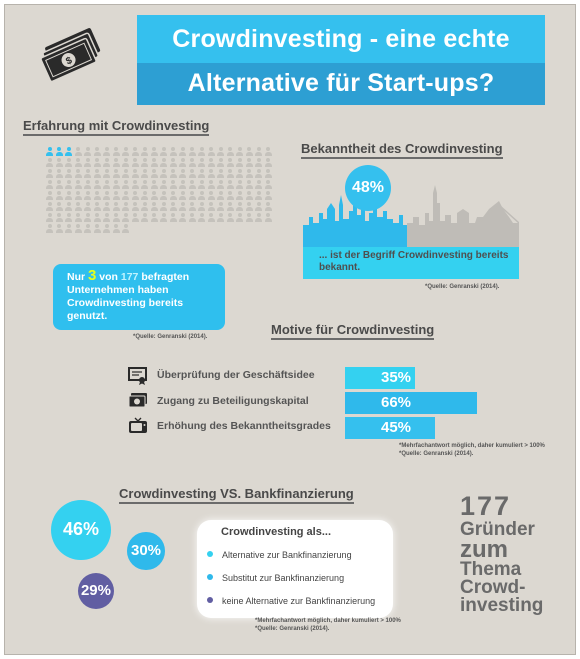  I want to click on gruender-line-3: Thema, so click(491, 569).